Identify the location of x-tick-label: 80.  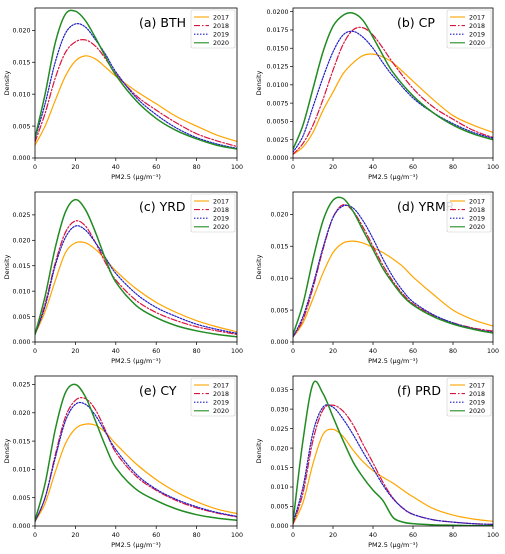
(453, 351).